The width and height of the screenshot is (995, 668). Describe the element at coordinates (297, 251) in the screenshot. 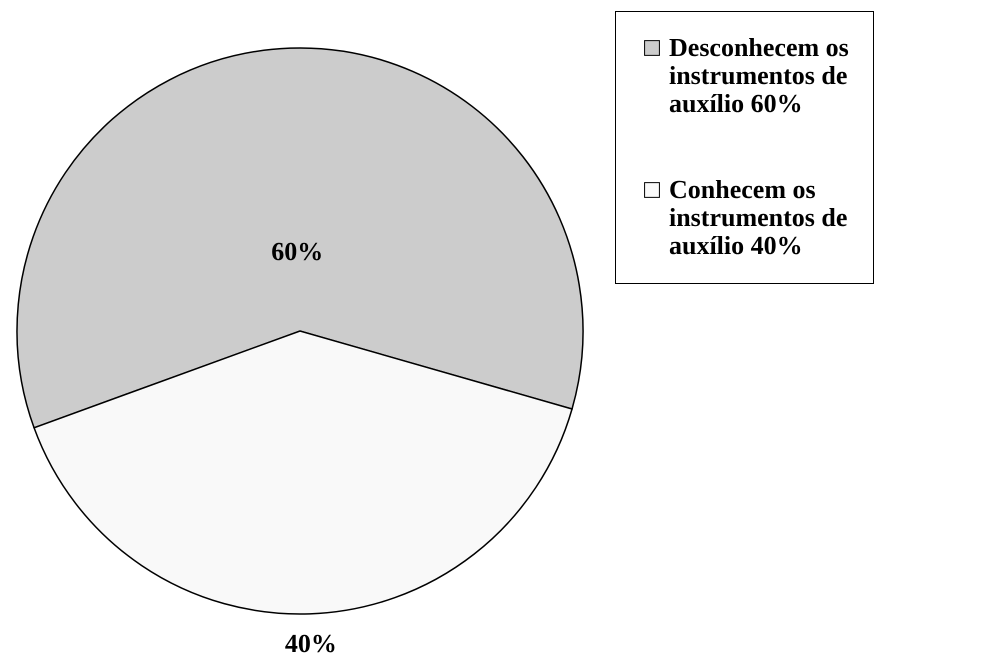

I see `data-label: 60%` at that location.